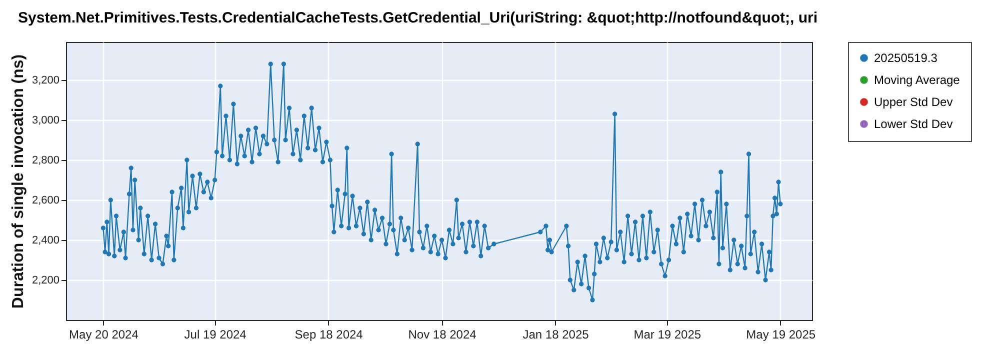 The image size is (1000, 350). What do you see at coordinates (46, 200) in the screenshot?
I see `y-tick-label: 2,600` at bounding box center [46, 200].